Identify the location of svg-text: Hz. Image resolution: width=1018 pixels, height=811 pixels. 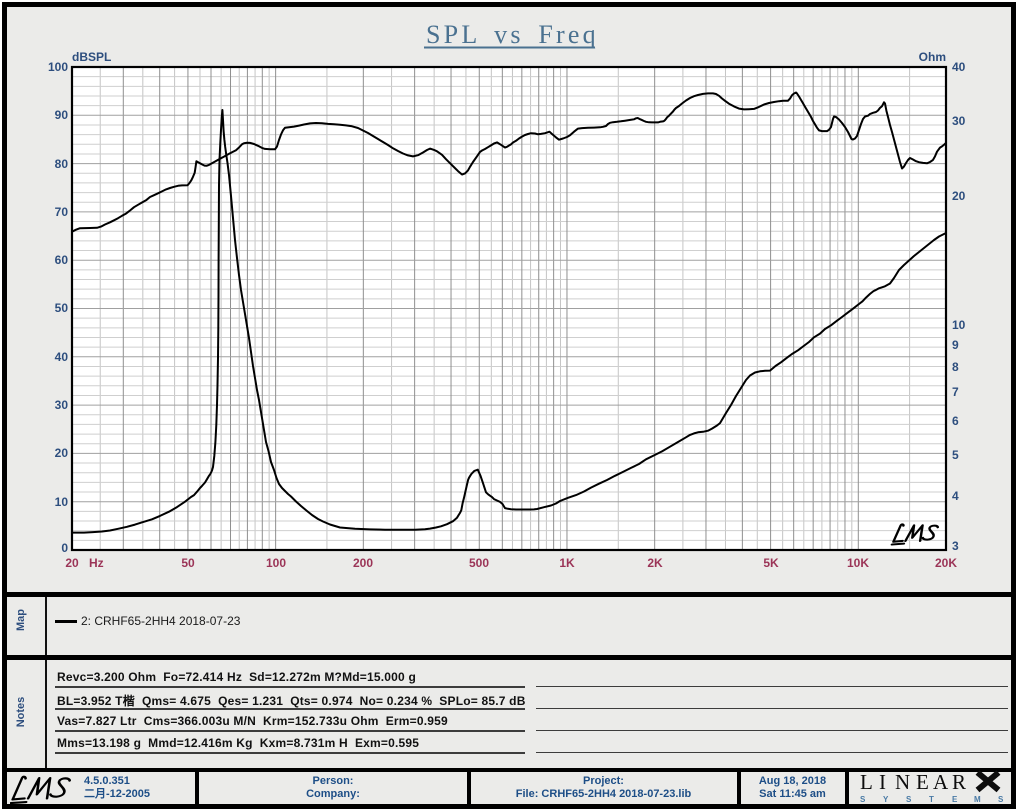
(96, 563).